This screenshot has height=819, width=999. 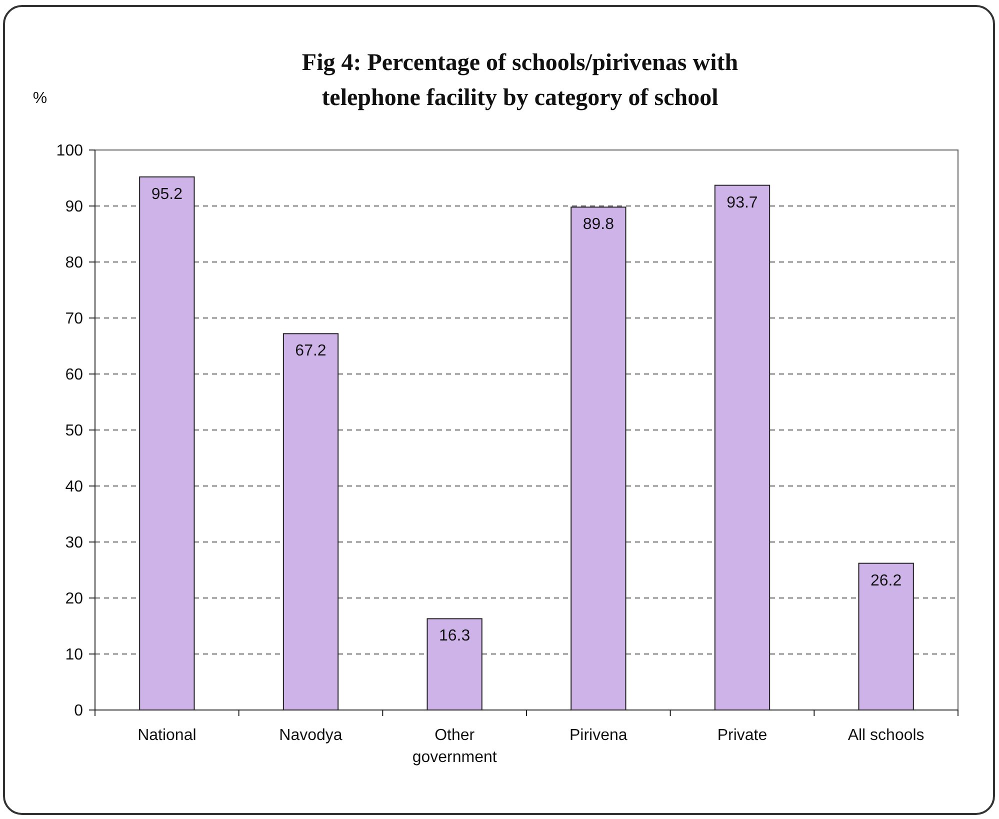 I want to click on y-tick-label: 10, so click(x=74, y=655).